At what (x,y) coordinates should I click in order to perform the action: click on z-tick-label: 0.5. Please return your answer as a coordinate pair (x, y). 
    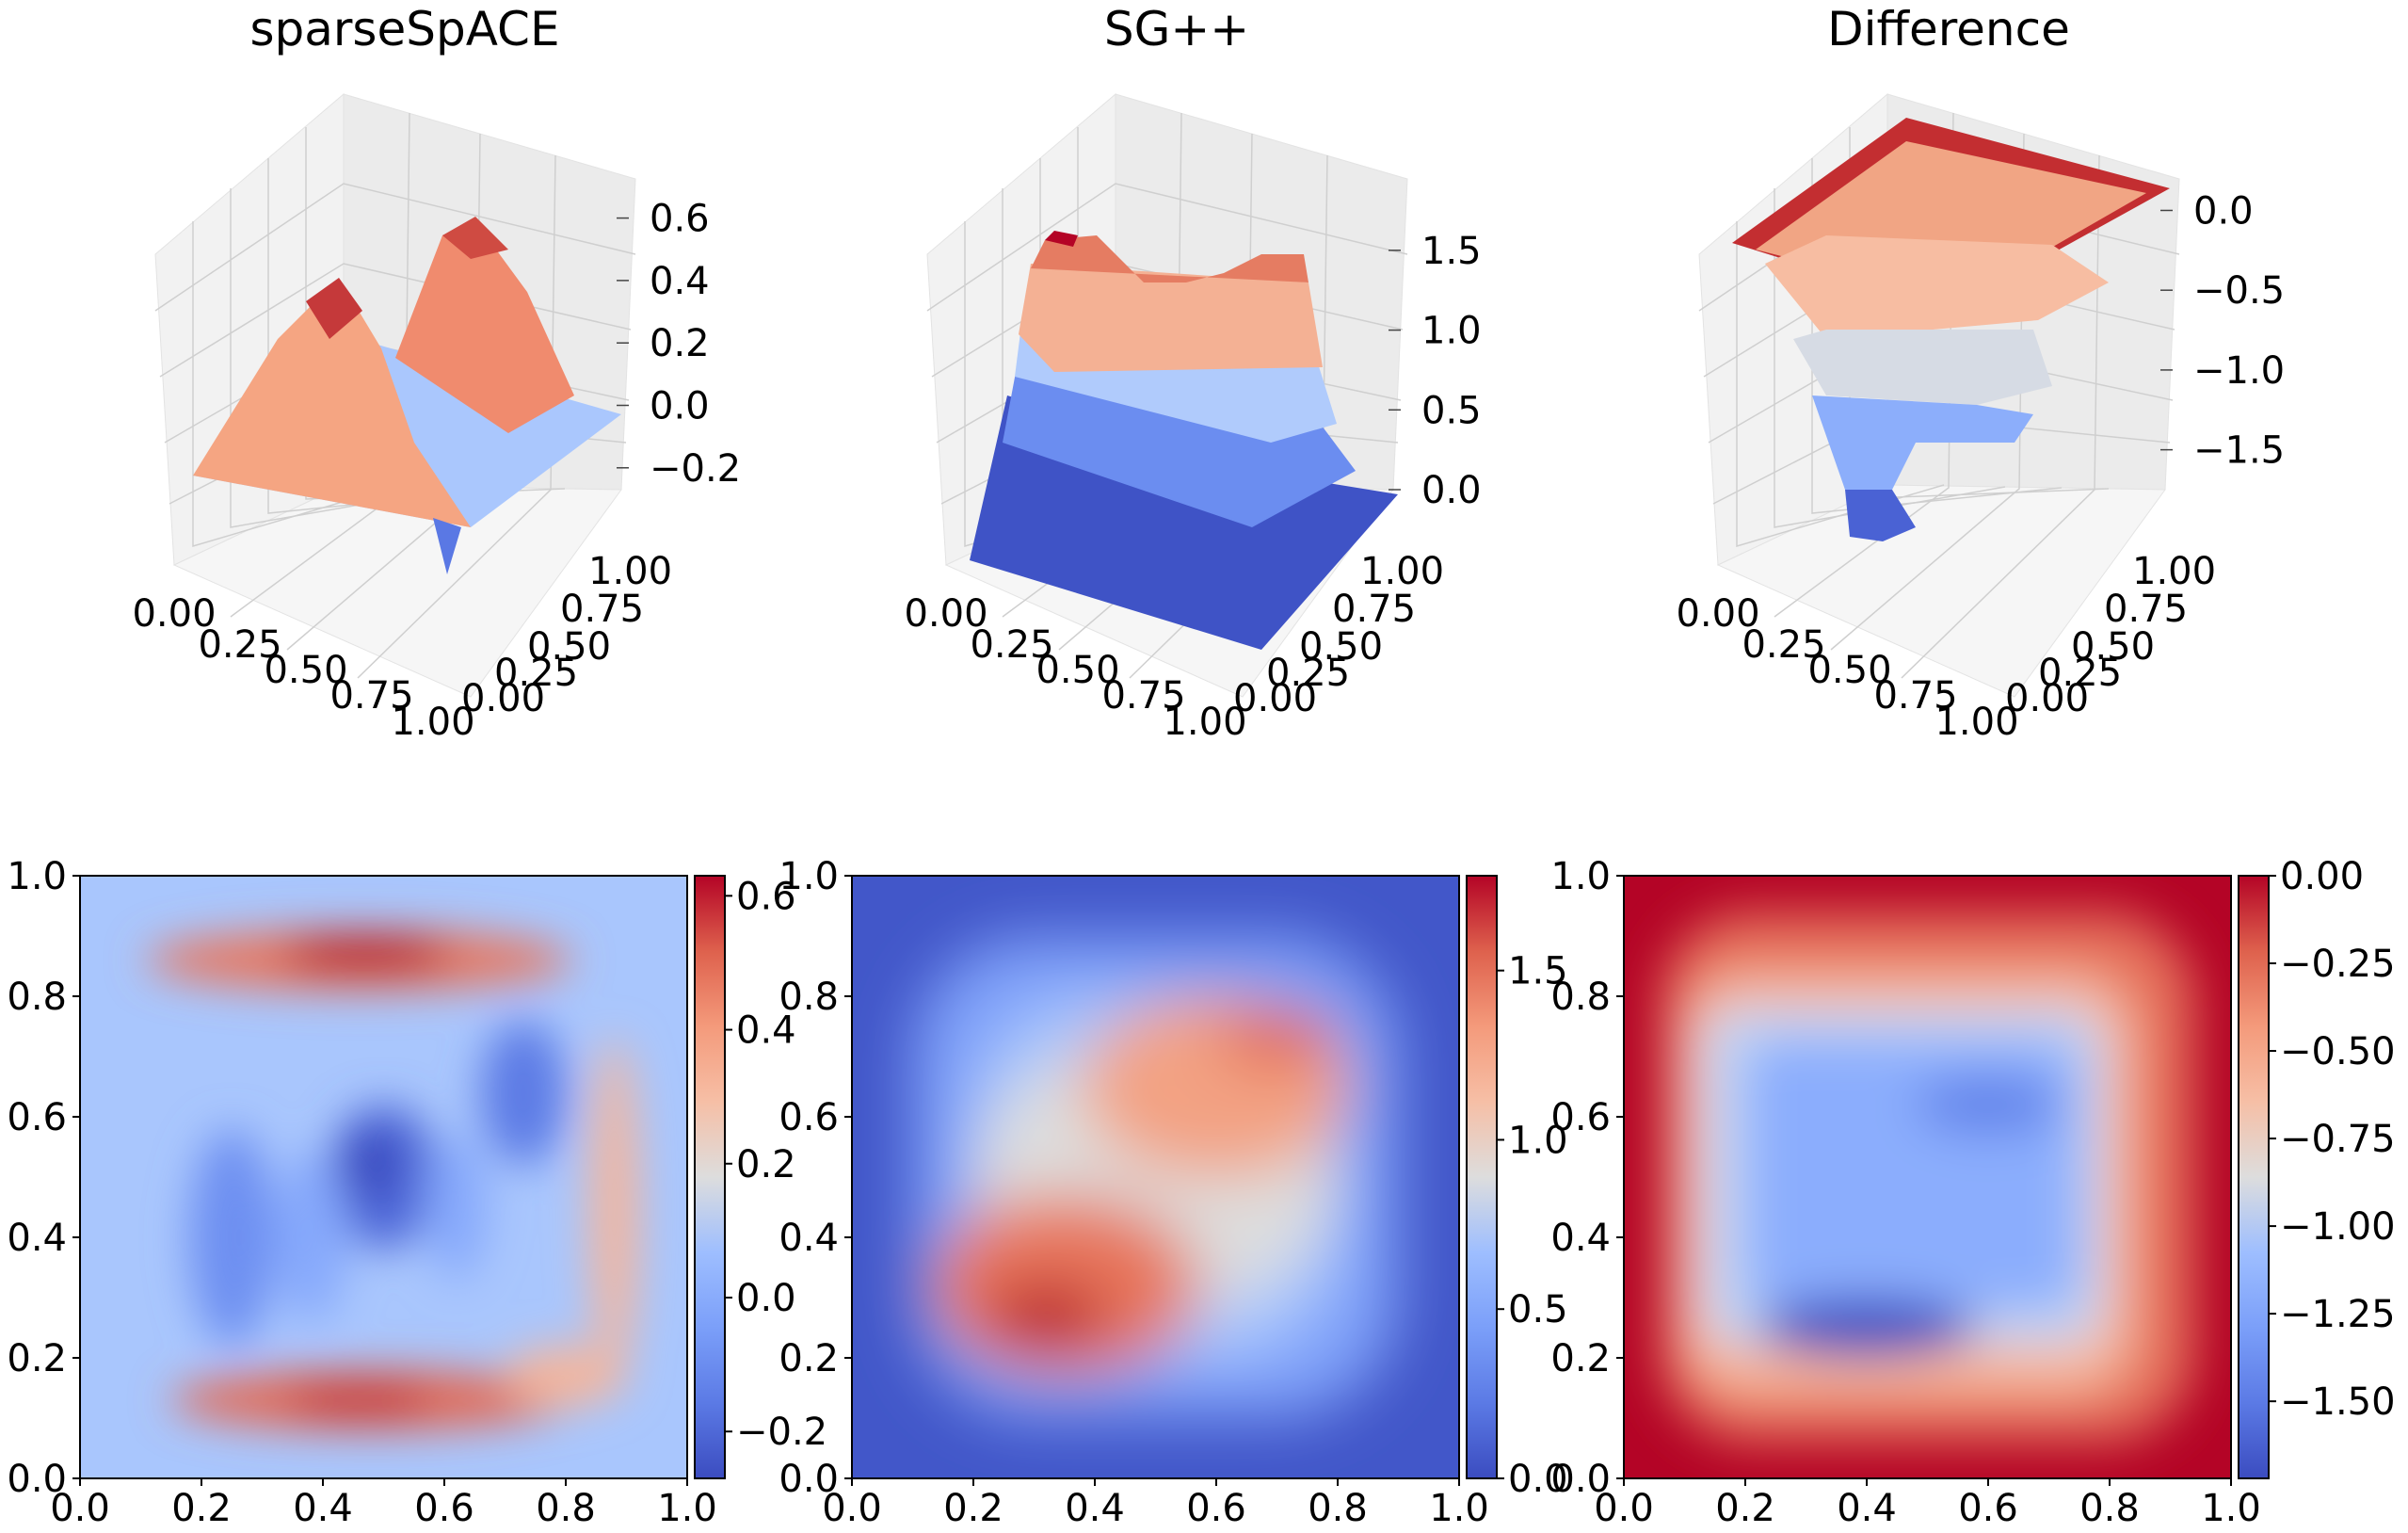
    Looking at the image, I should click on (1452, 410).